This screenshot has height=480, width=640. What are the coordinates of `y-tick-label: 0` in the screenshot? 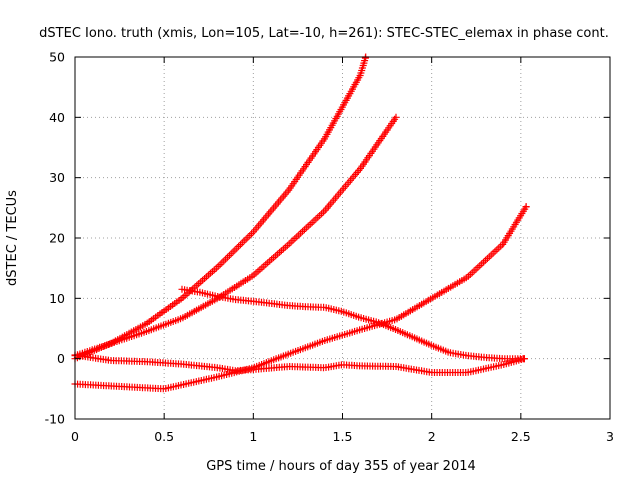 It's located at (61, 358).